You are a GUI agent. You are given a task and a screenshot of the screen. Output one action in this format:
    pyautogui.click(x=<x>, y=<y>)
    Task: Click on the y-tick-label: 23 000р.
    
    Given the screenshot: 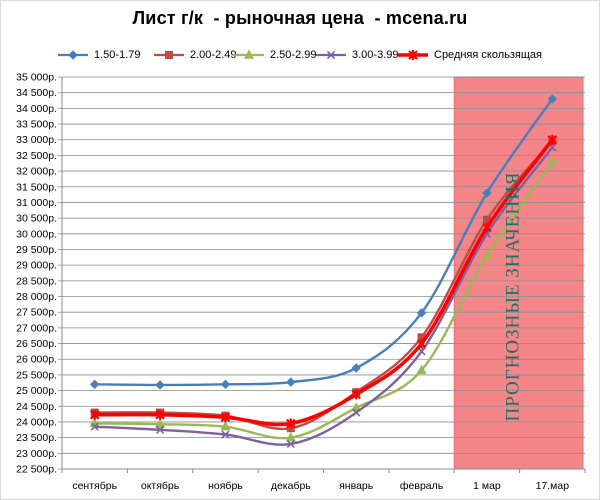 What is the action you would take?
    pyautogui.click(x=36, y=454)
    